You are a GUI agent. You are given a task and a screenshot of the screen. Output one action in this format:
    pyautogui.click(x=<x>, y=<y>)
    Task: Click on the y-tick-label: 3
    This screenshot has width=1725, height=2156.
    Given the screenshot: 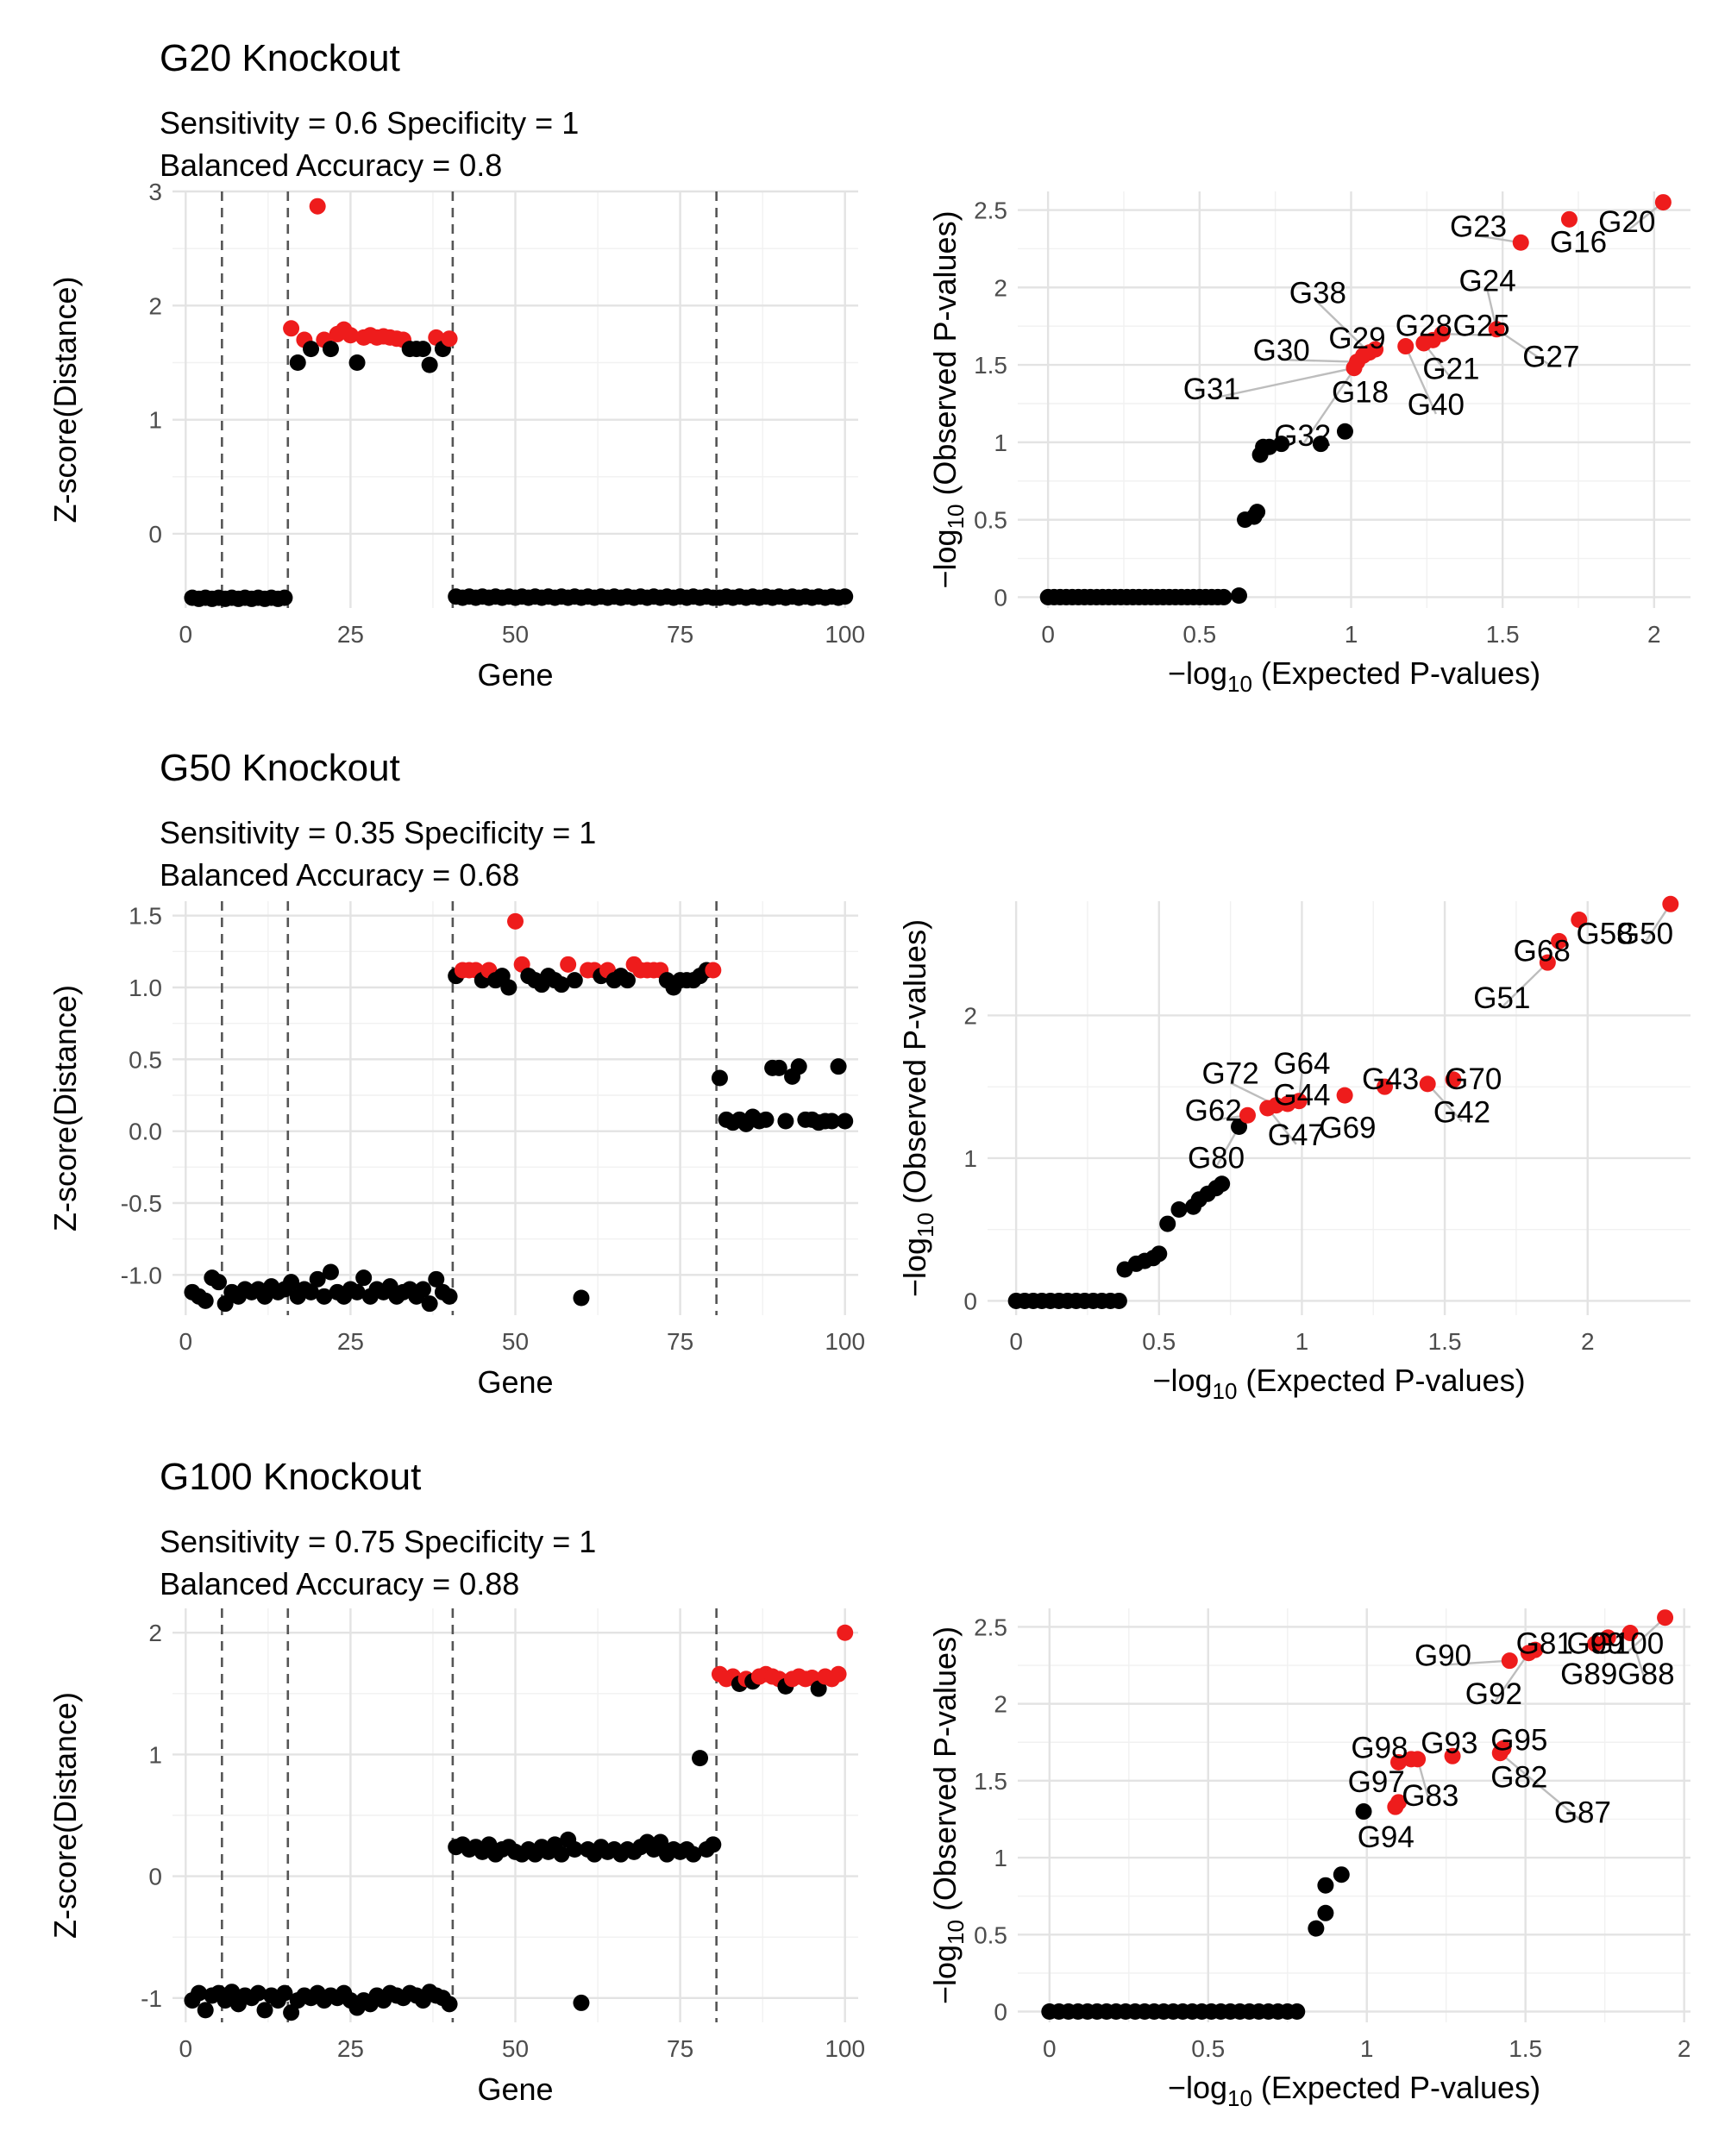 What is the action you would take?
    pyautogui.click(x=155, y=192)
    